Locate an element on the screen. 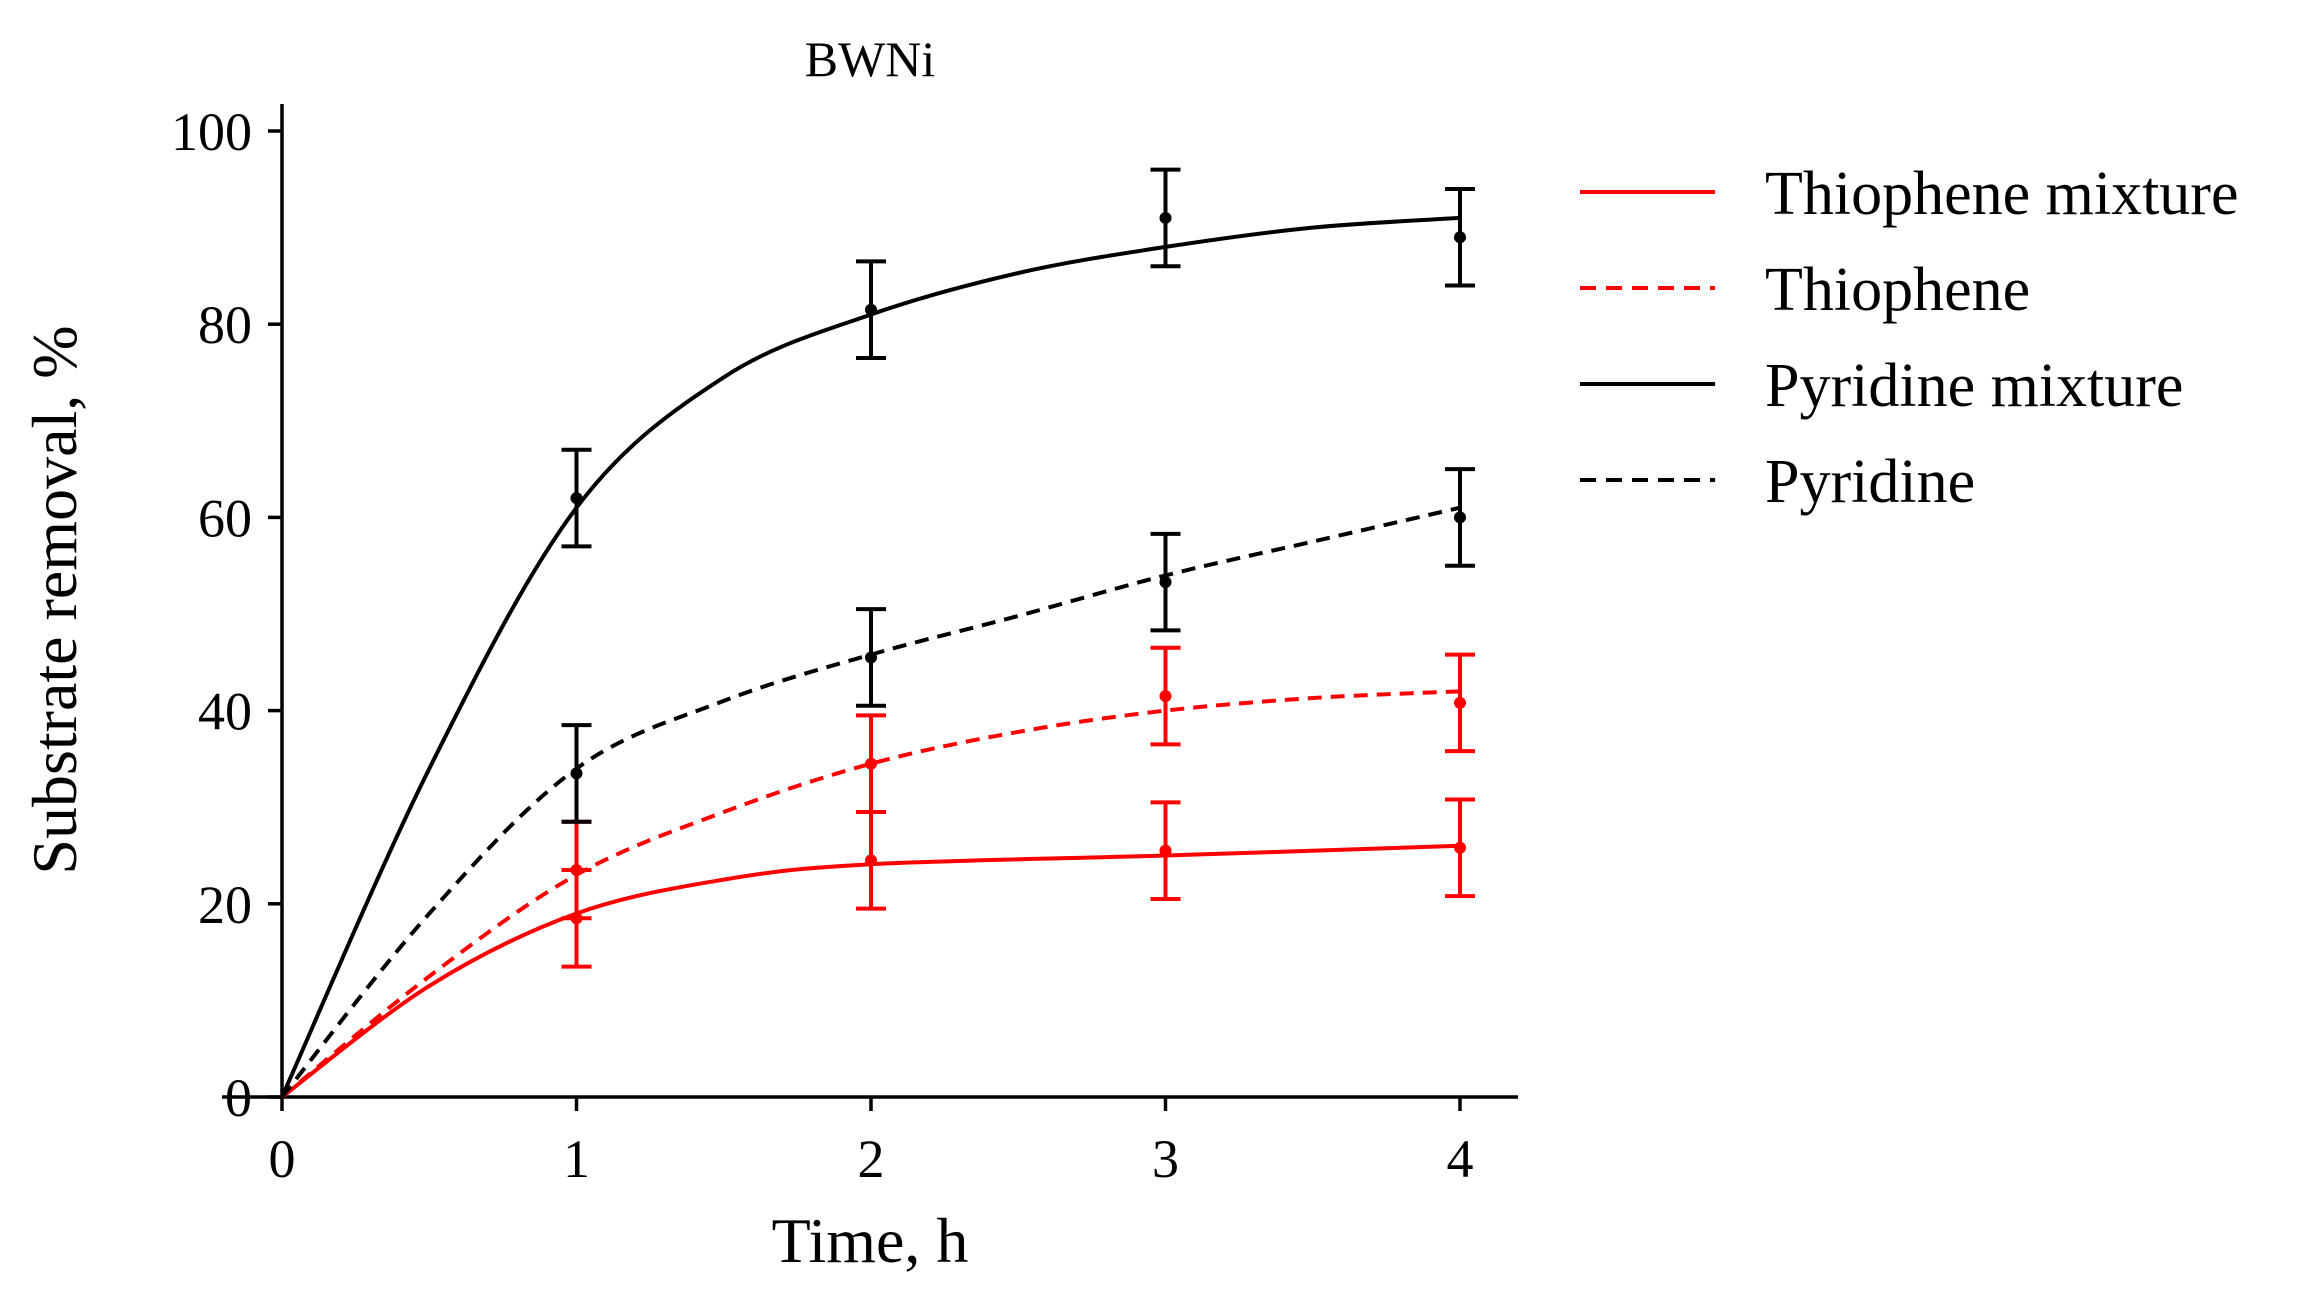 The height and width of the screenshot is (1293, 2299). y-tick-label: 80 is located at coordinates (225, 325).